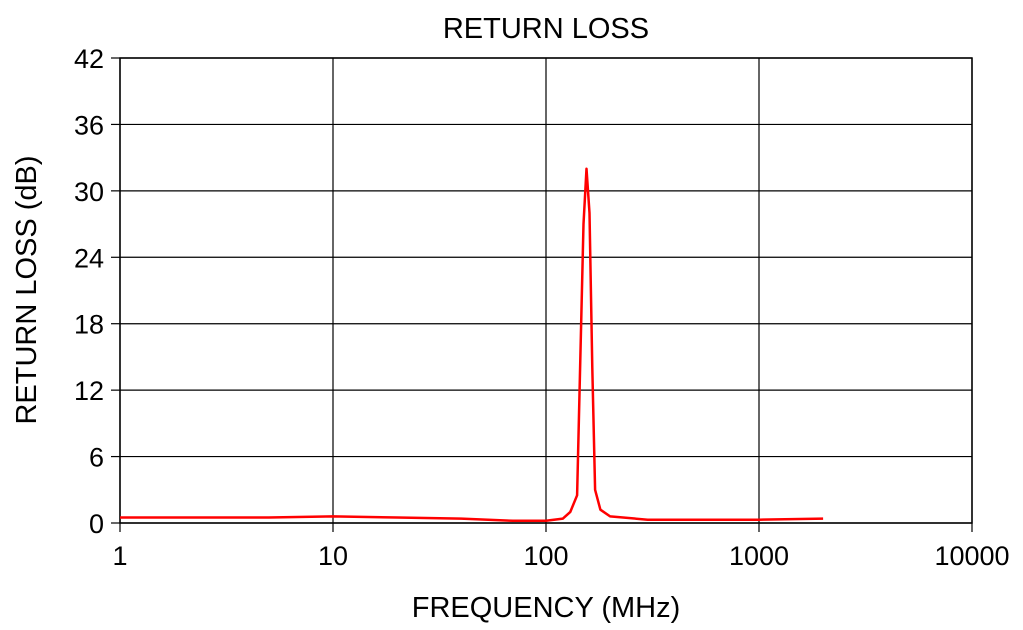  What do you see at coordinates (89, 325) in the screenshot?
I see `y-tick-label: 18` at bounding box center [89, 325].